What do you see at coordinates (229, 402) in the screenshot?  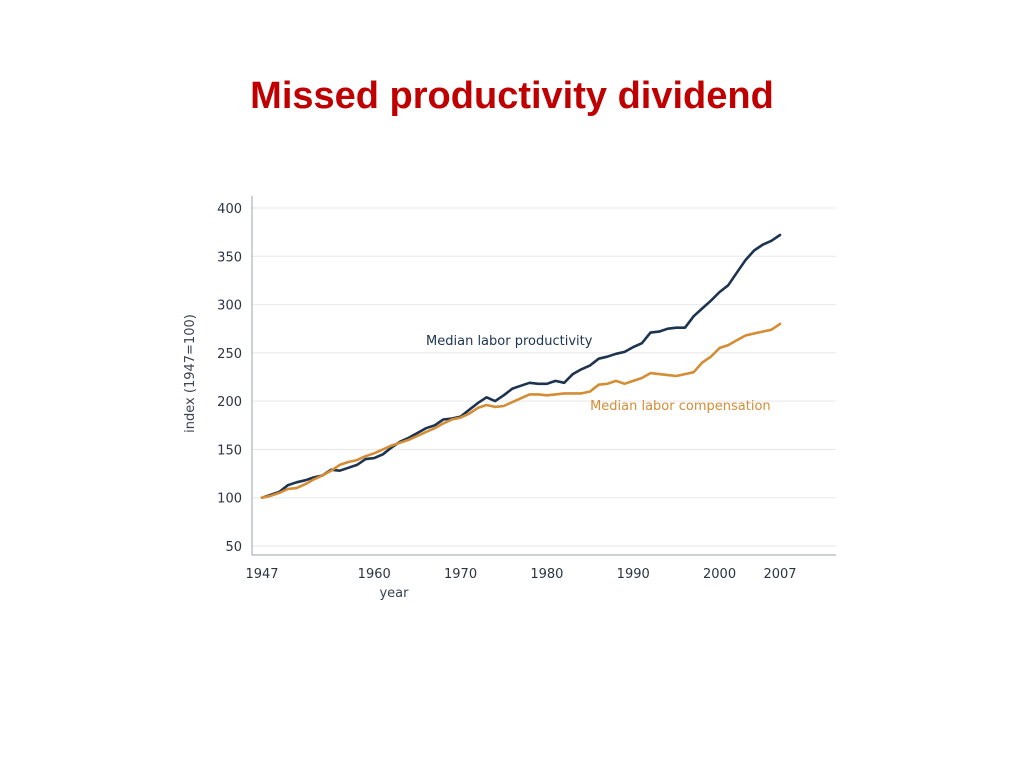 I see `y-tick-label: 200` at bounding box center [229, 402].